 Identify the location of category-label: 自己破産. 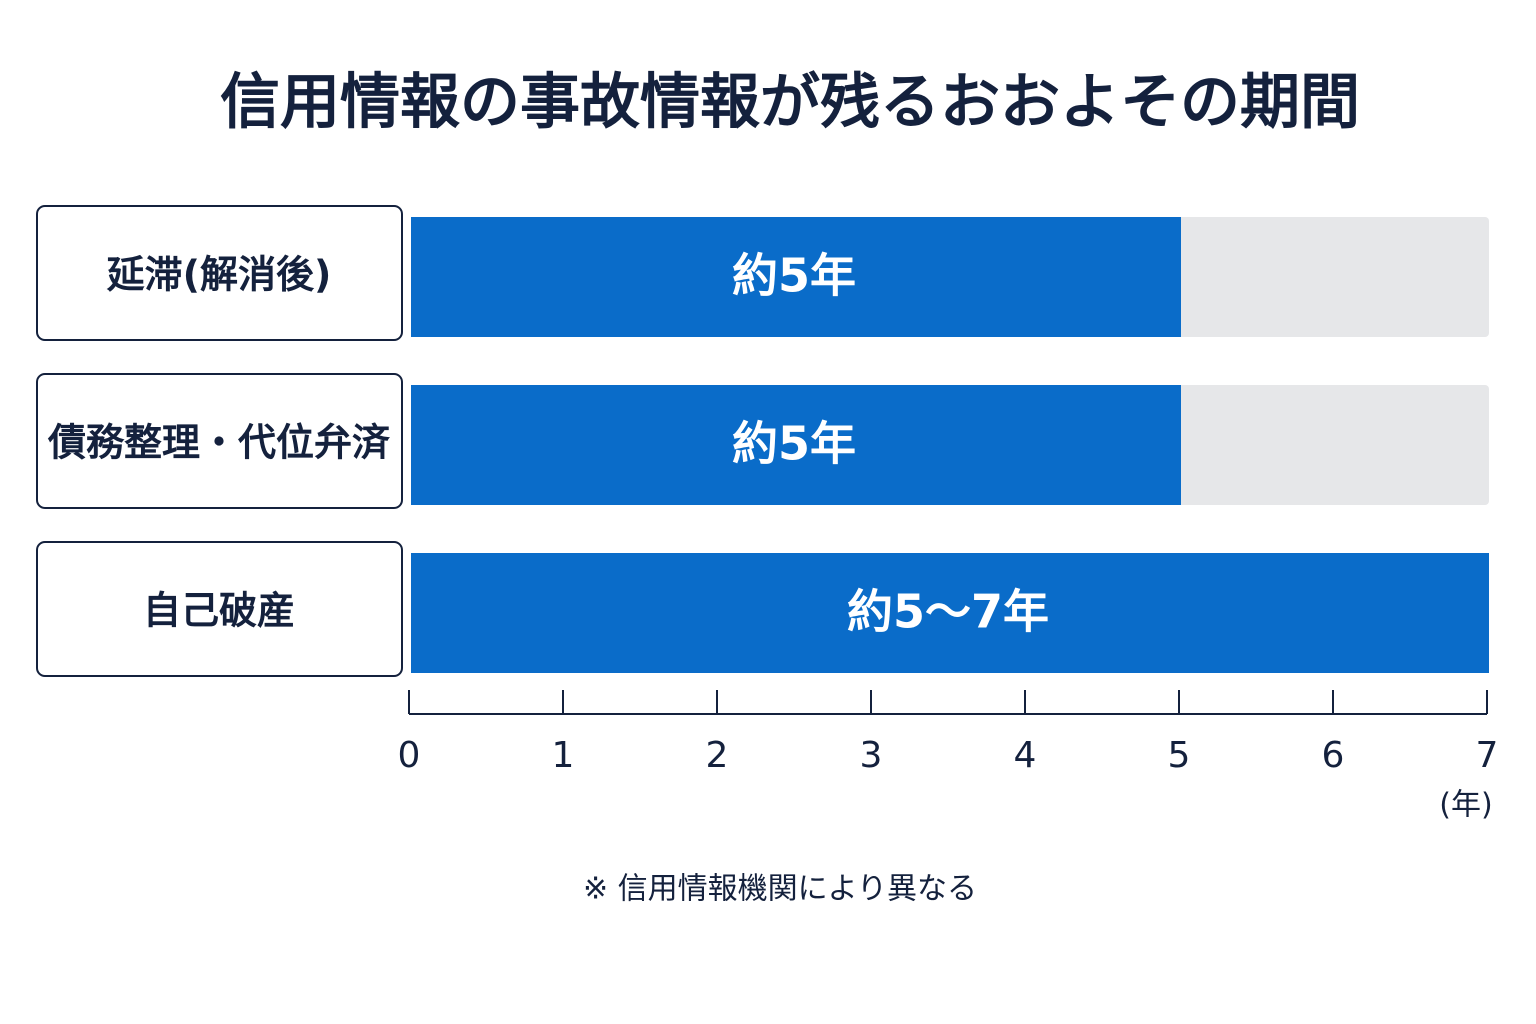
(219, 611).